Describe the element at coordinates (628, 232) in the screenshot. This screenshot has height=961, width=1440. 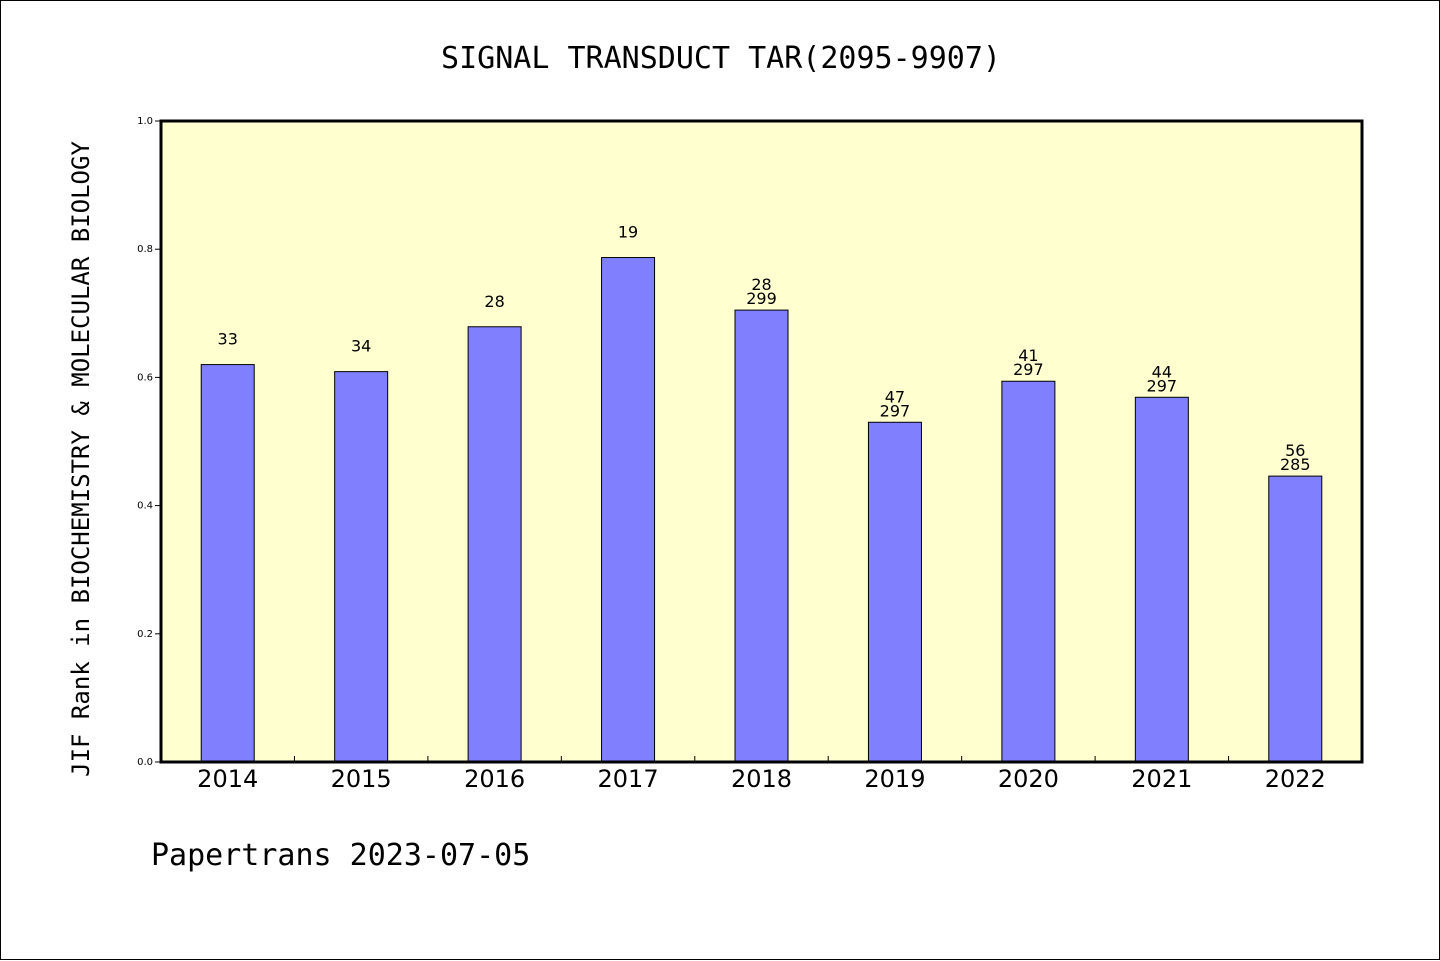
I see `data-label: 19` at that location.